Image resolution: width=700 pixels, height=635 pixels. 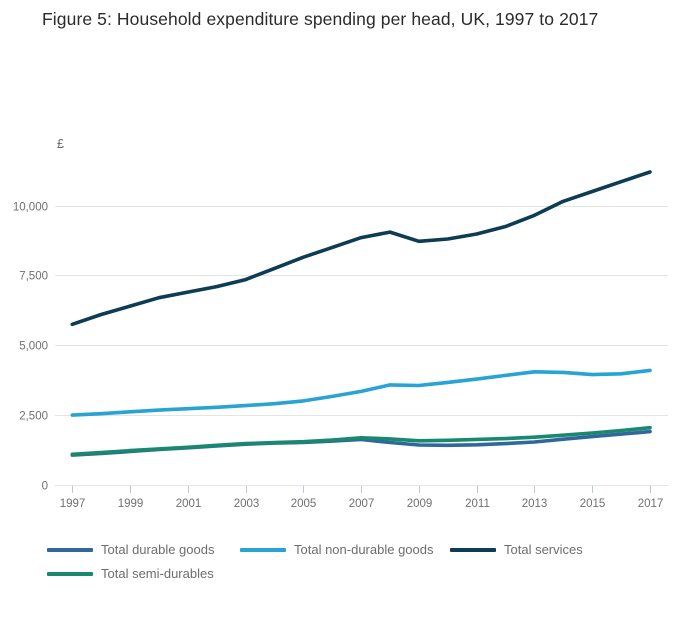 I want to click on x-tick-label: 2005, so click(x=304, y=504).